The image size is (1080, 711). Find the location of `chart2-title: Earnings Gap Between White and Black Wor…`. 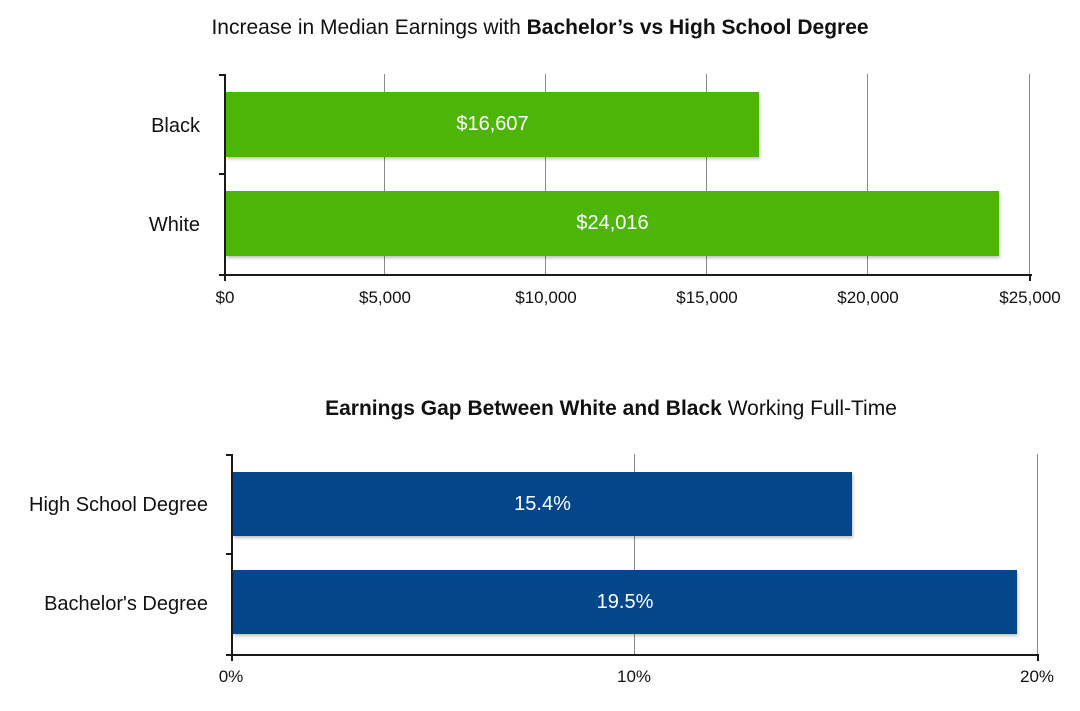

chart2-title: Earnings Gap Between White and Black Wor… is located at coordinates (575, 409).